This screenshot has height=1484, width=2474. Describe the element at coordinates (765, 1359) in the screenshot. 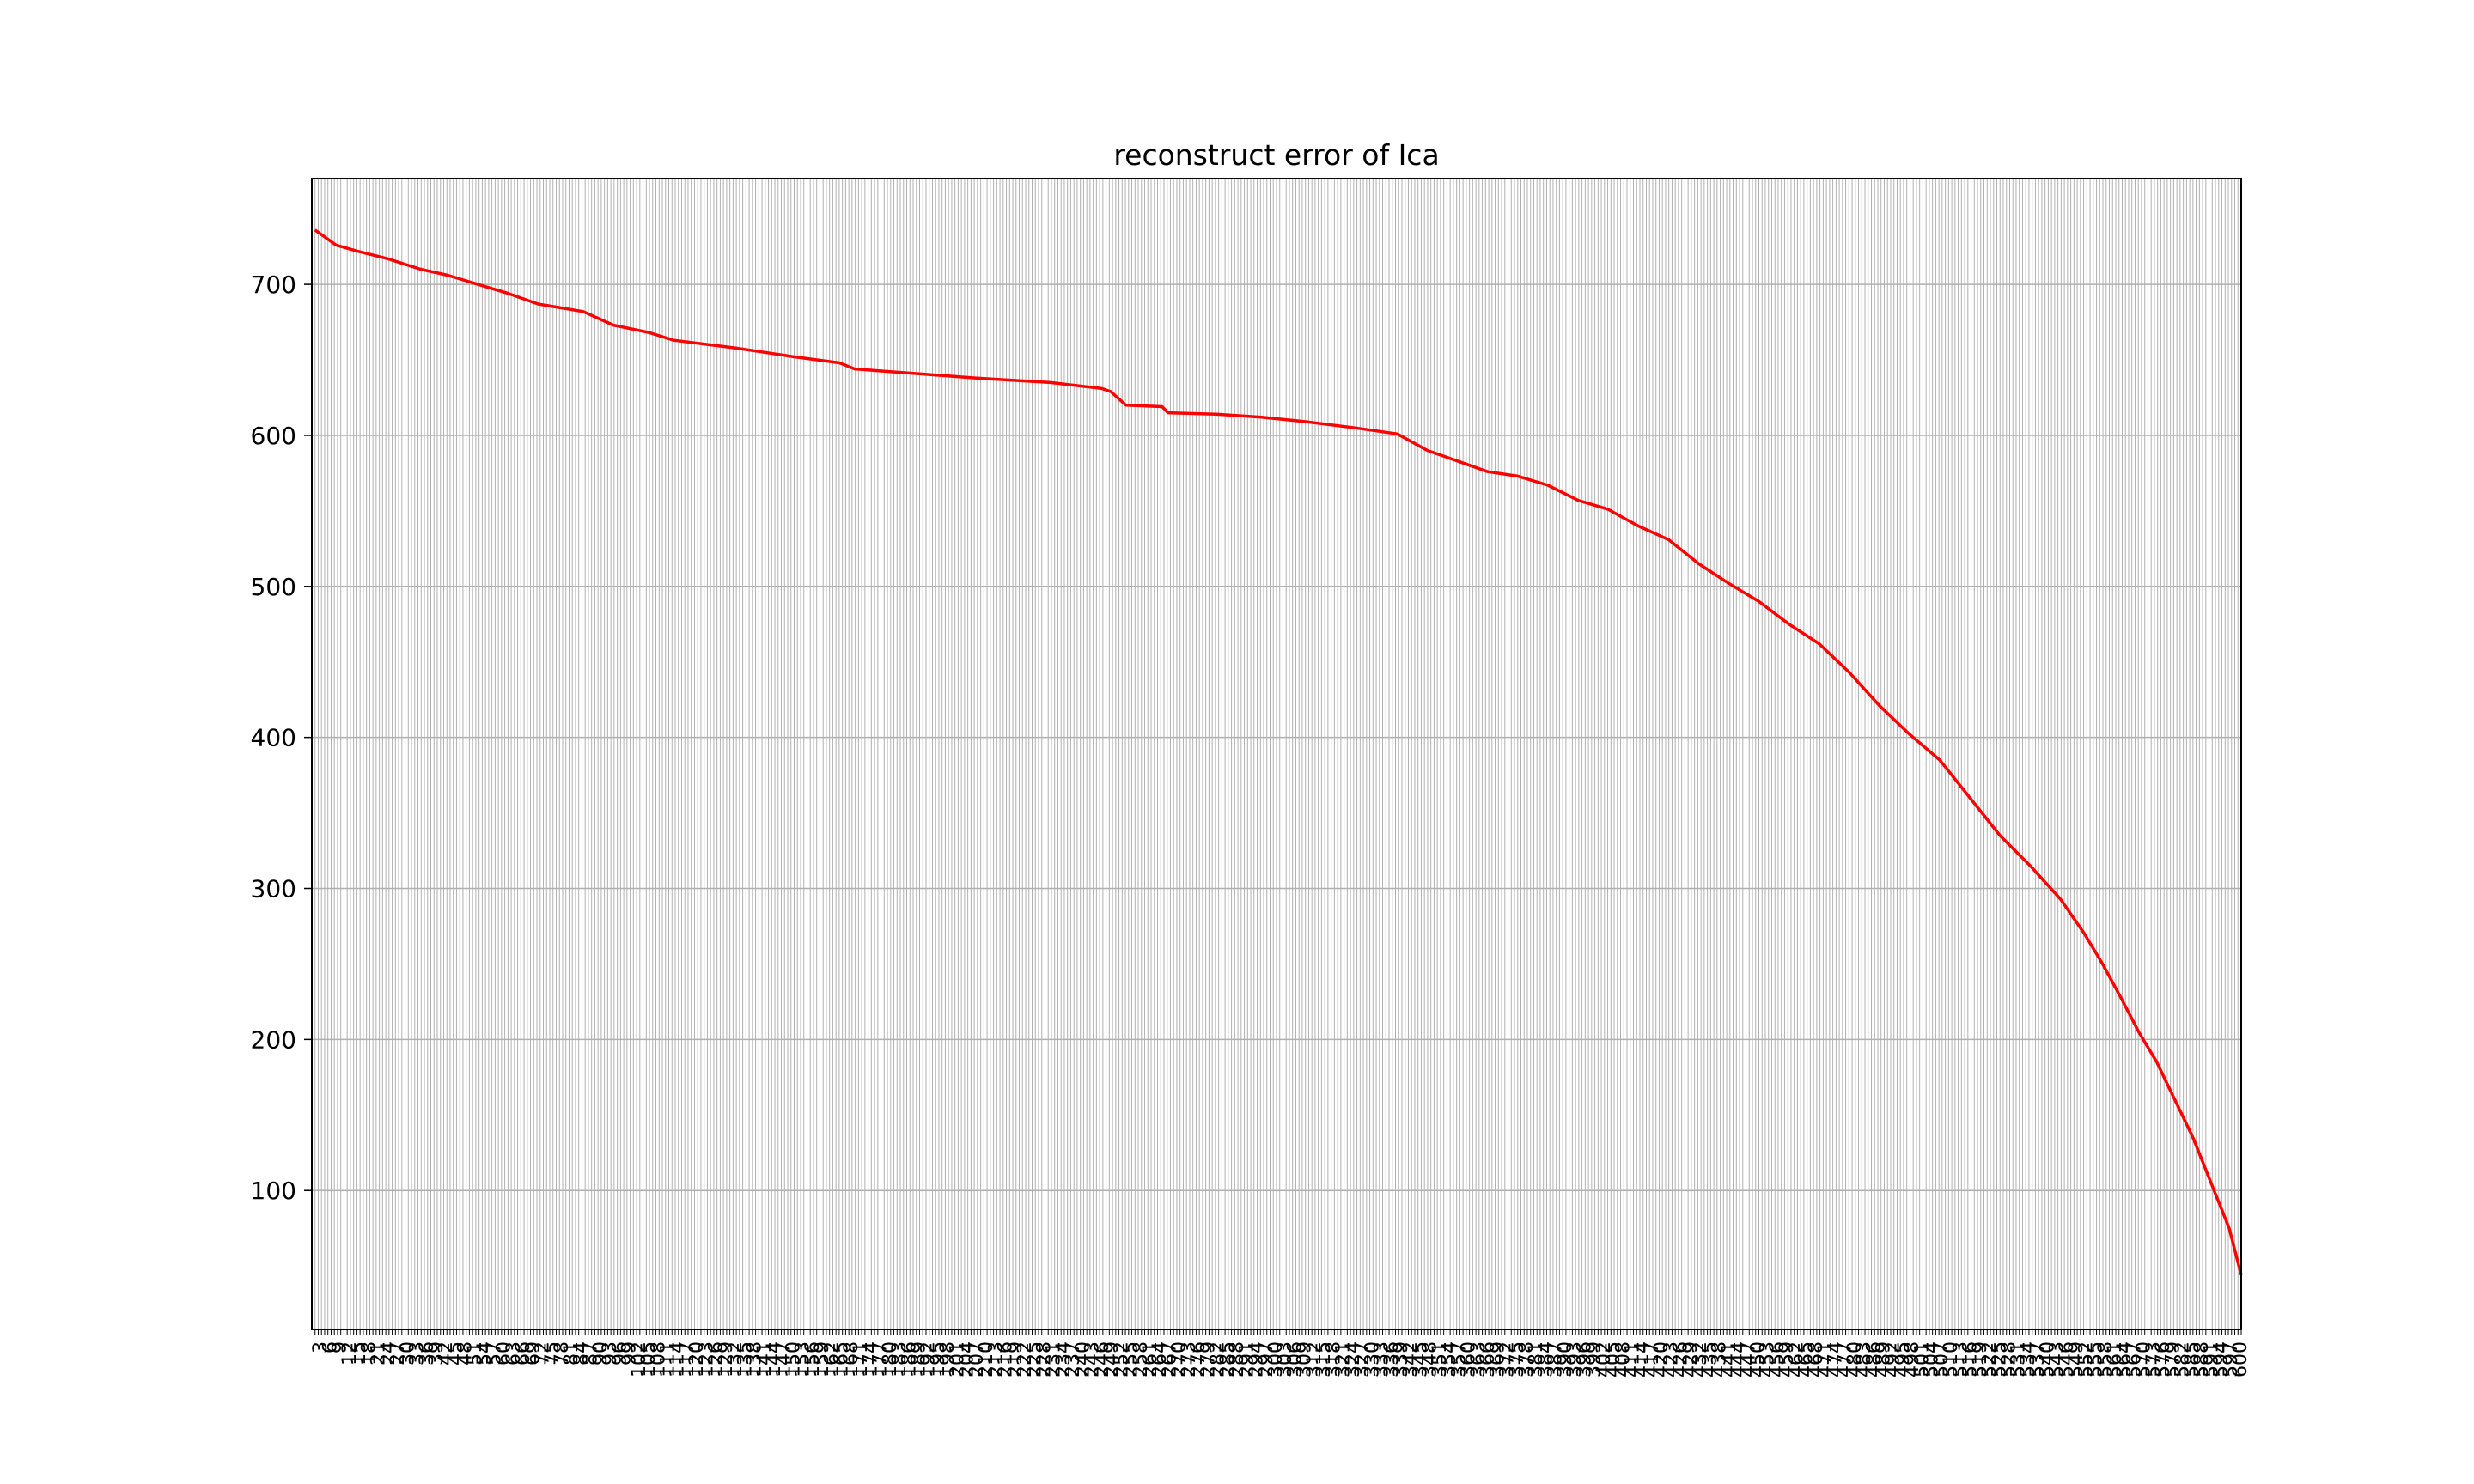

I see `x-tick-label: 141` at that location.